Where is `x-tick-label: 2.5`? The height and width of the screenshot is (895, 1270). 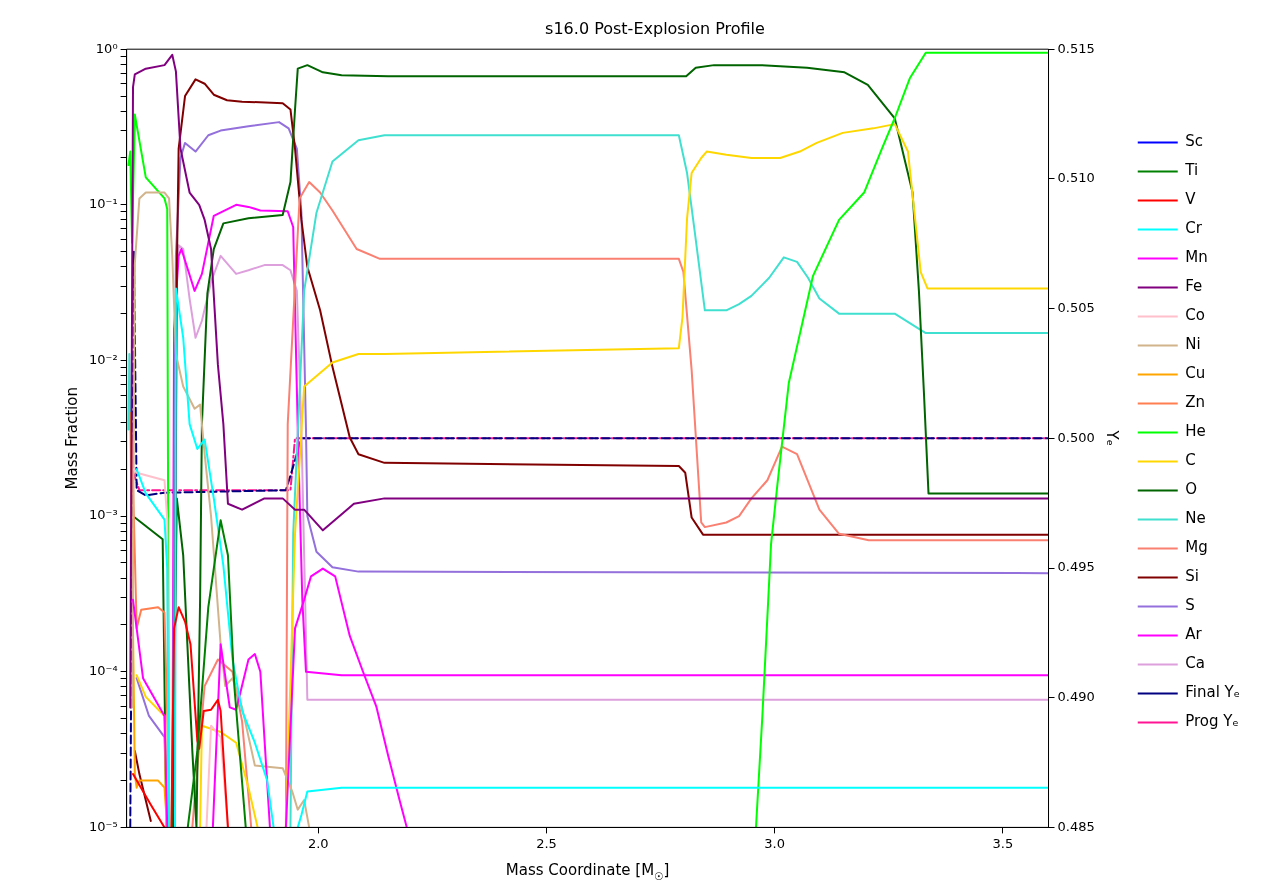 x-tick-label: 2.5 is located at coordinates (546, 843).